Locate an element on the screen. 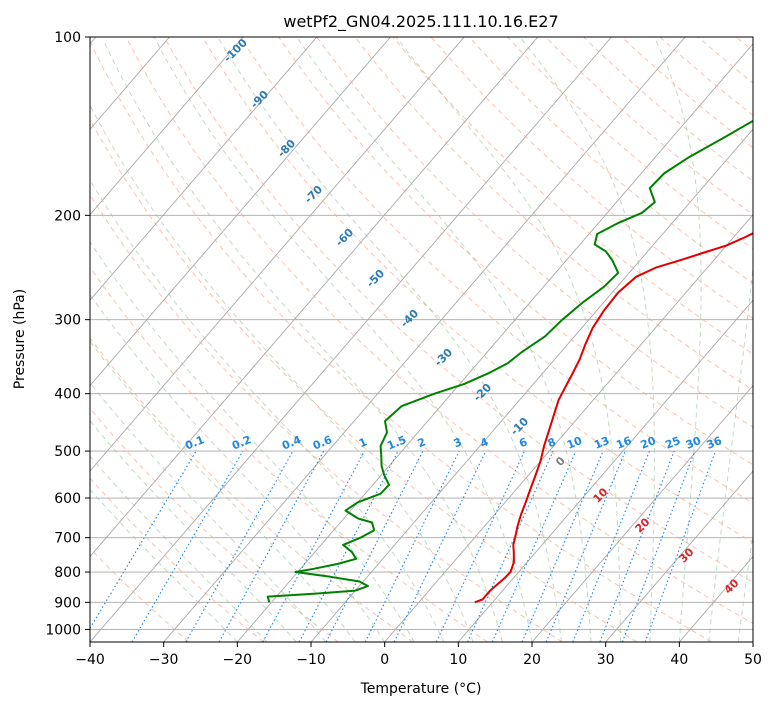 The width and height of the screenshot is (775, 713). y-tick-label: 1000 is located at coordinates (63, 630).